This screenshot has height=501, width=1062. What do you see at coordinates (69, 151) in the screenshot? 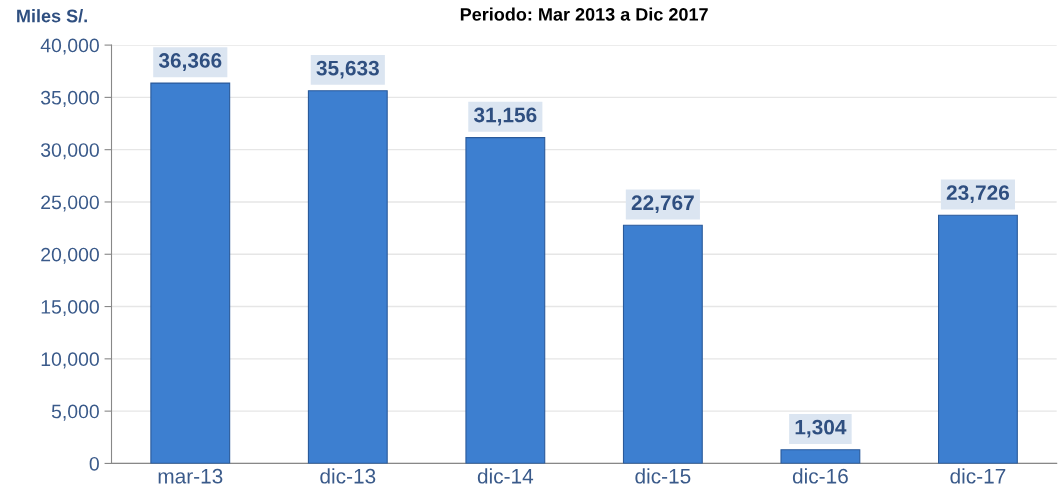
I see `y-tick-label: 30,000` at bounding box center [69, 151].